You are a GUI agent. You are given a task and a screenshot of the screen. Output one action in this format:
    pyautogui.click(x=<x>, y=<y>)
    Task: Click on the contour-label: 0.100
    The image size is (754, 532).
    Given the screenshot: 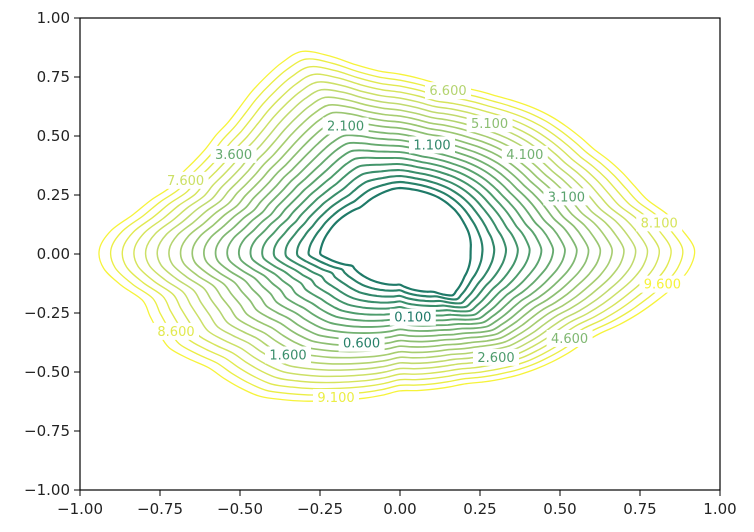 What is the action you would take?
    pyautogui.click(x=412, y=318)
    